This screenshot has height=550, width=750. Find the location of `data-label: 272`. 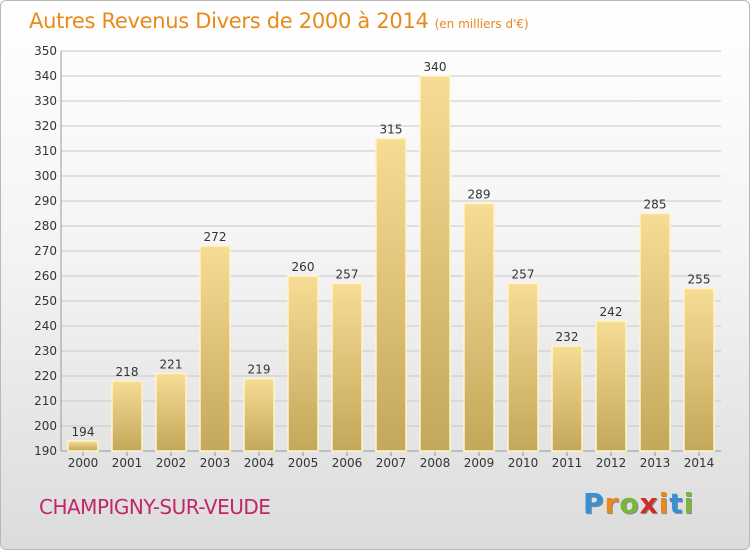

data-label: 272 is located at coordinates (215, 237).